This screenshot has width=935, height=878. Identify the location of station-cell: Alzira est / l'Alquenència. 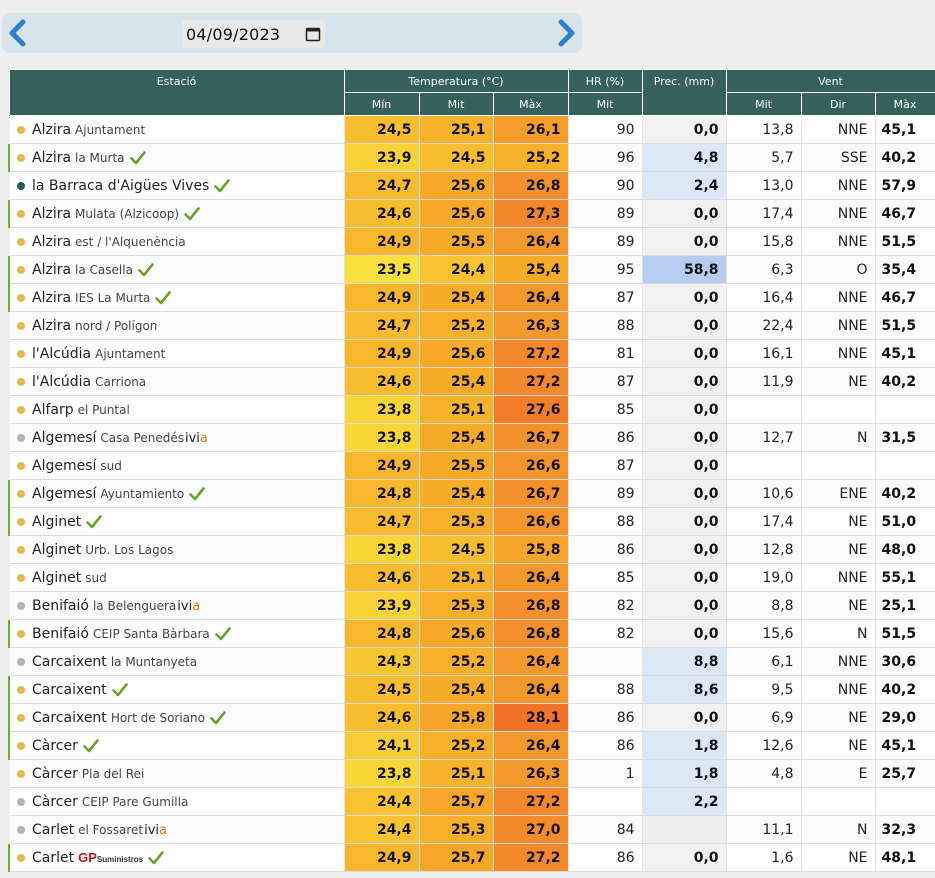
(177, 241).